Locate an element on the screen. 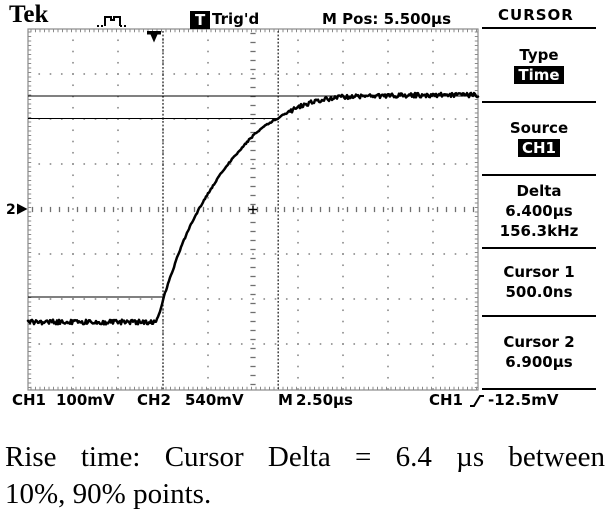  timebase-label: M is located at coordinates (285, 400).